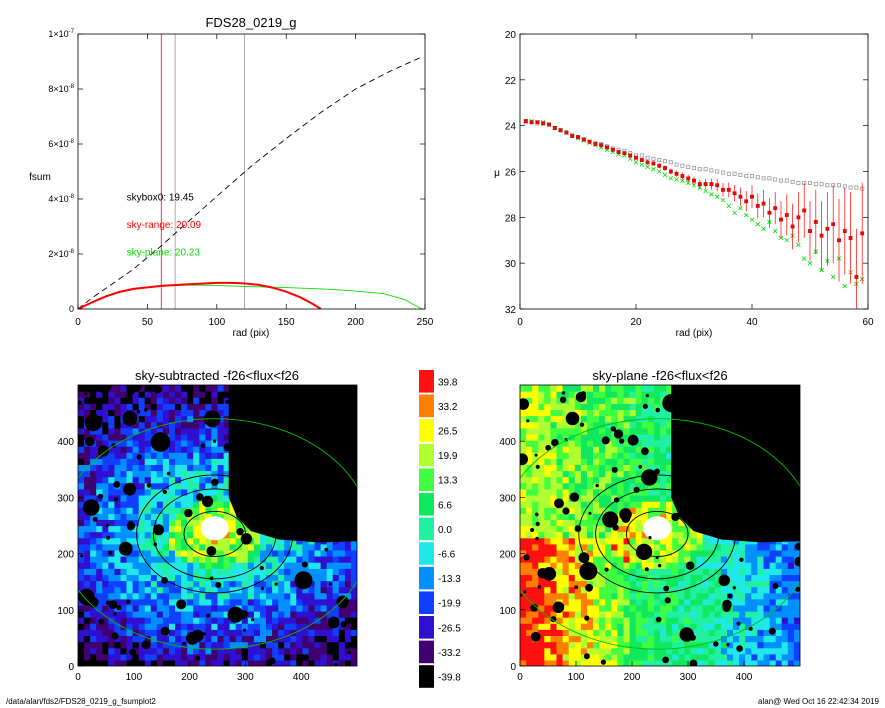  Describe the element at coordinates (426, 529) in the screenshot. I see `colorbar-swatch` at that location.